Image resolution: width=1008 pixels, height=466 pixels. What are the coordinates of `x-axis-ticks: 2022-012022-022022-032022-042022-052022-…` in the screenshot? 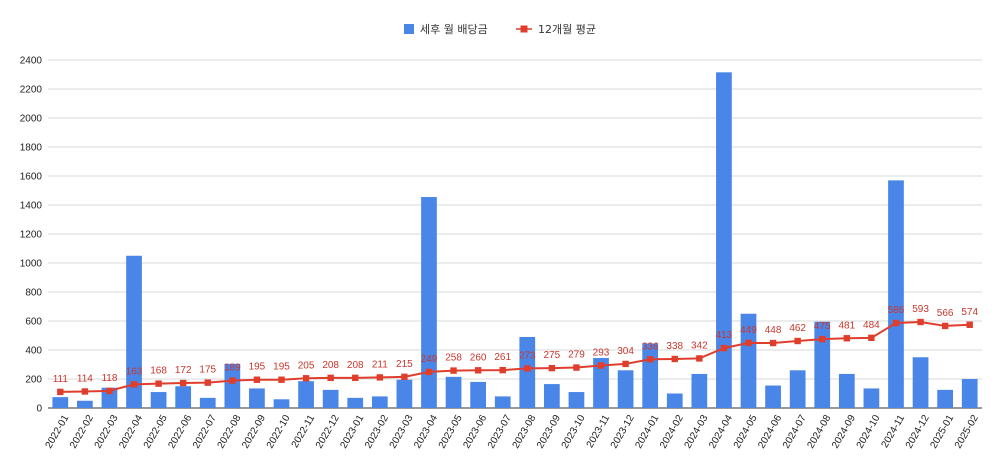 It's located at (513, 432).